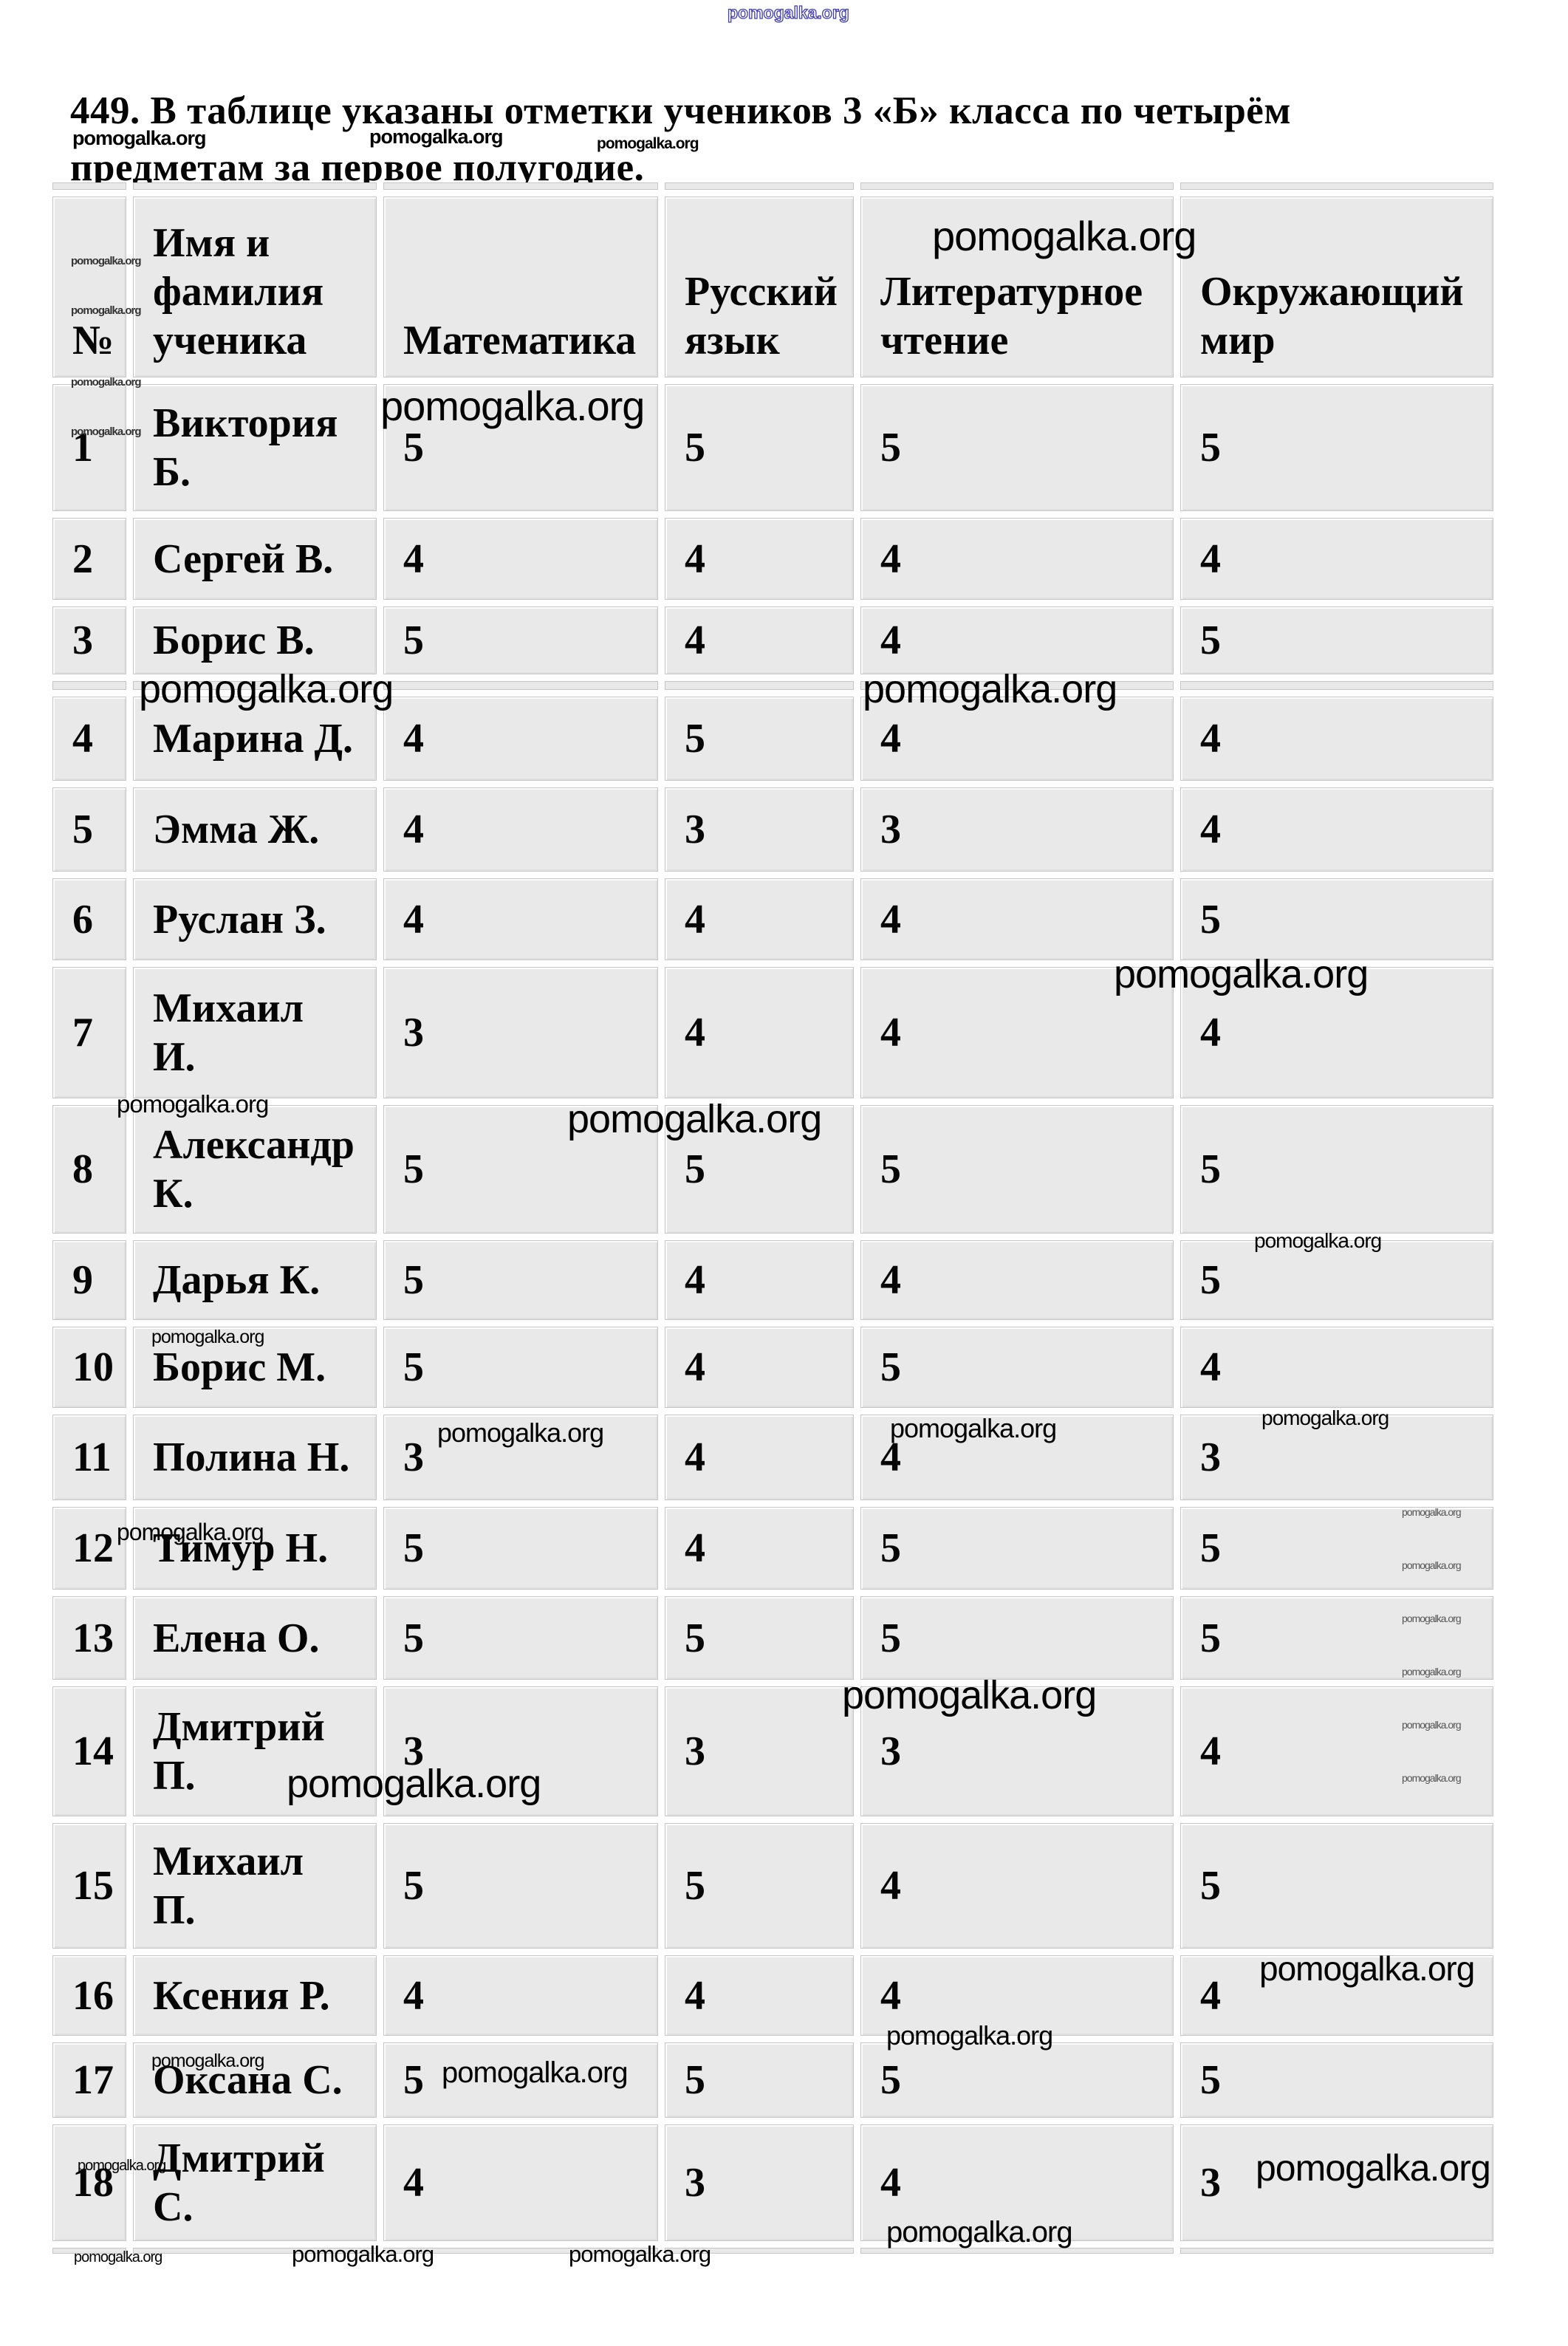 The width and height of the screenshot is (1568, 2346). I want to click on student-name-cell: Марина Д., so click(255, 739).